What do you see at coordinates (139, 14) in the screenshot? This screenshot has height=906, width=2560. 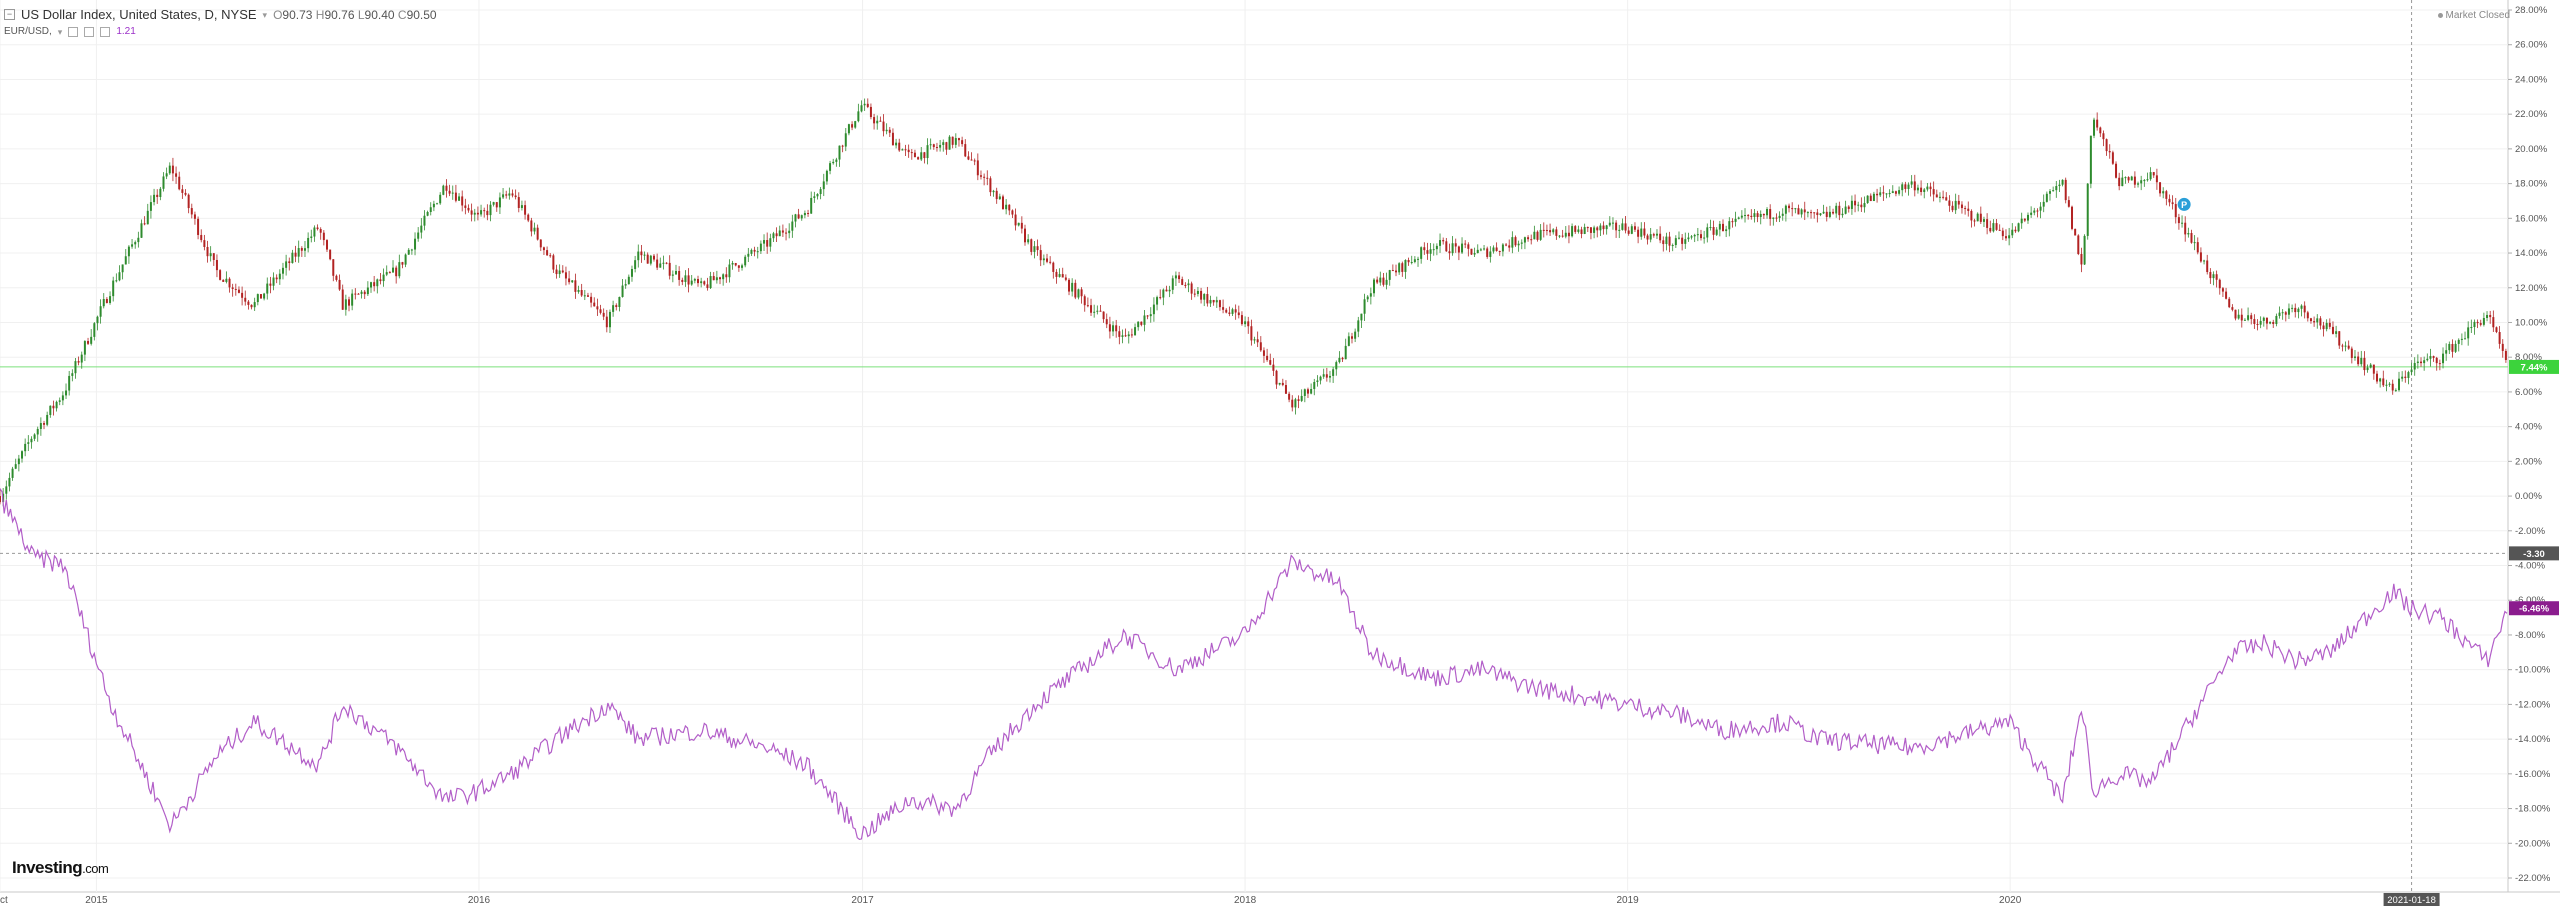 I see `symbol-title: US Dollar Index, United States, D, NYSE` at bounding box center [139, 14].